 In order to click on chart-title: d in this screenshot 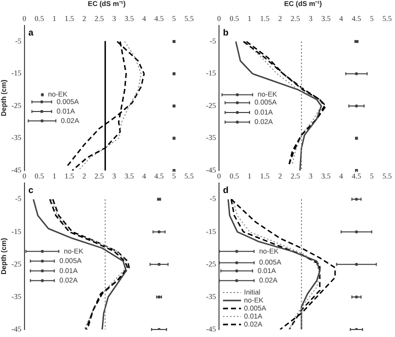, I will do `click(225, 189)`.